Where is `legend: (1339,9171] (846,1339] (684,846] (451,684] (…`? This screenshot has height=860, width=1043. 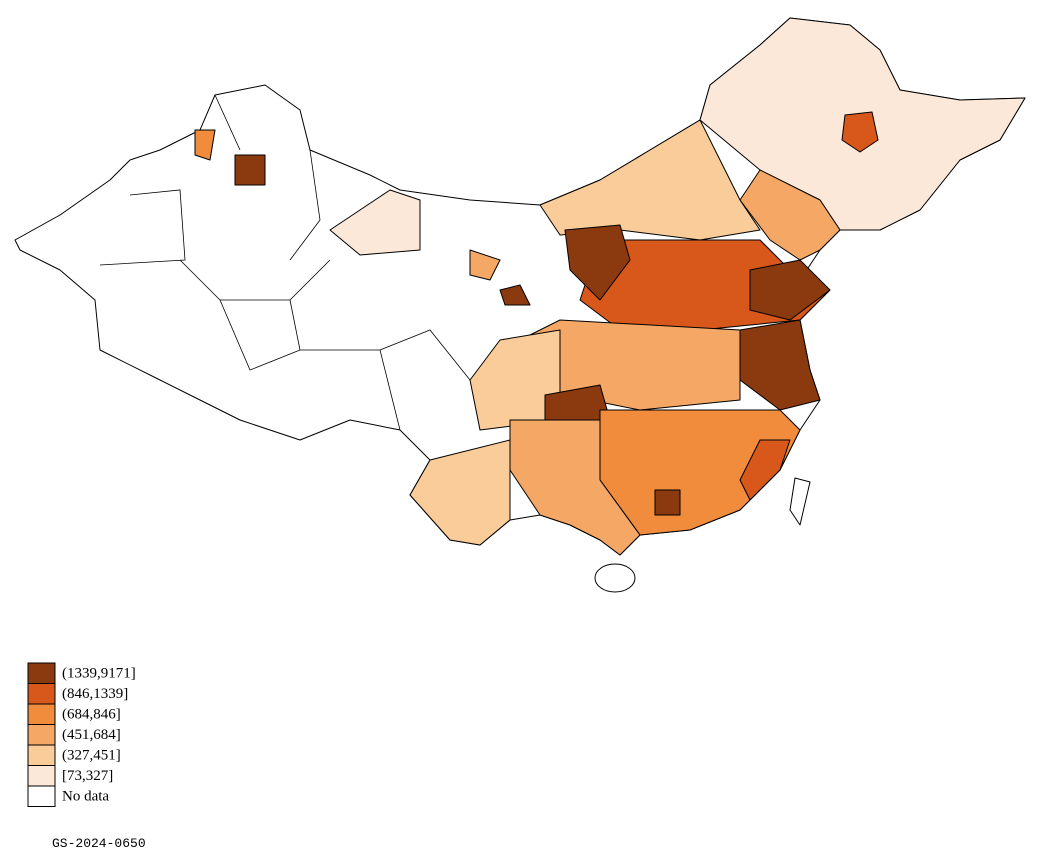
legend: (1339,9171] (846,1339] (684,846] (451,684] (… is located at coordinates (81, 734).